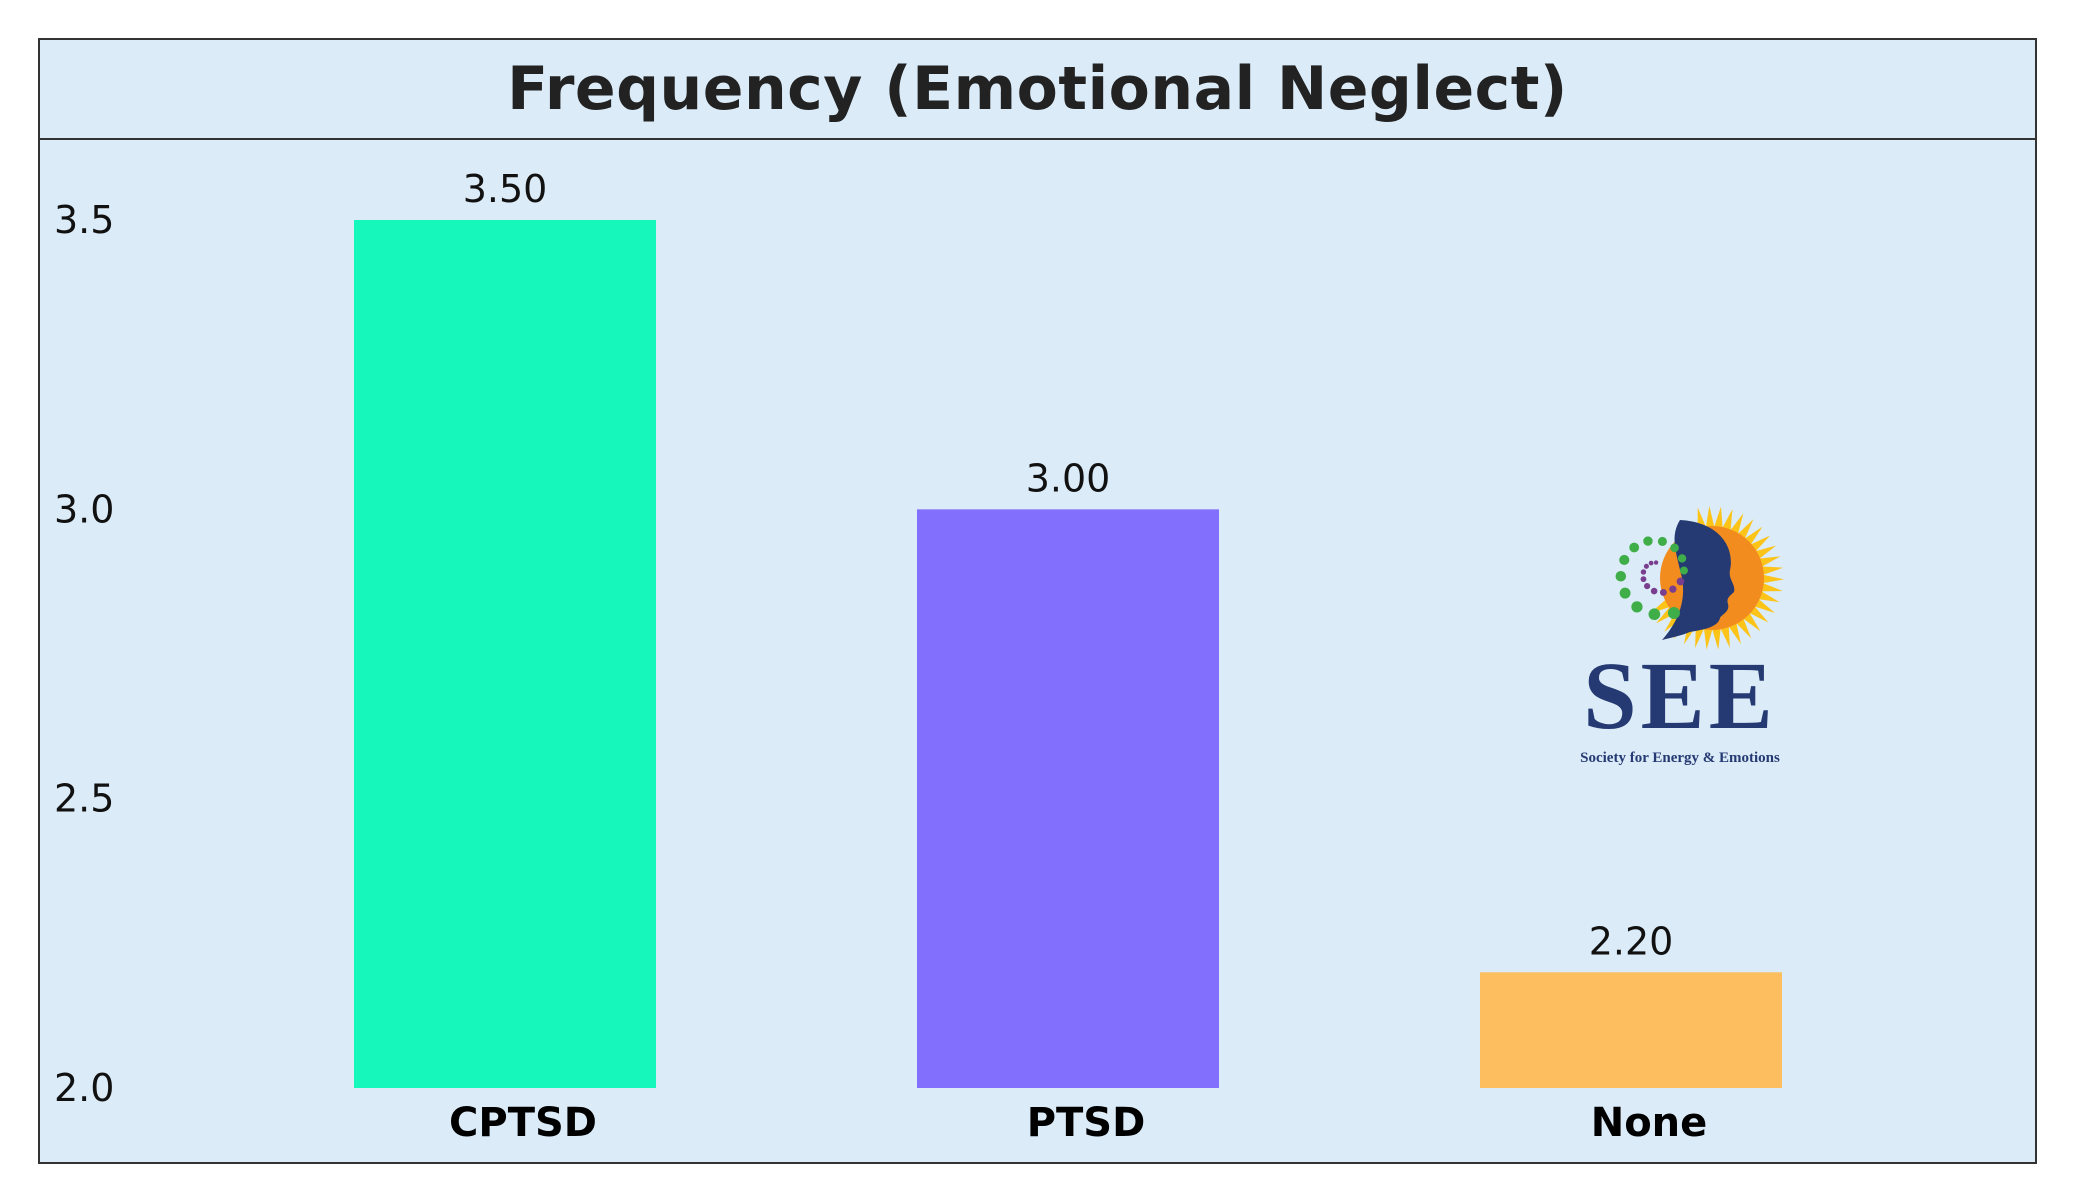 This screenshot has height=1200, width=2075. Describe the element at coordinates (505, 189) in the screenshot. I see `value-label: 3.50` at that location.